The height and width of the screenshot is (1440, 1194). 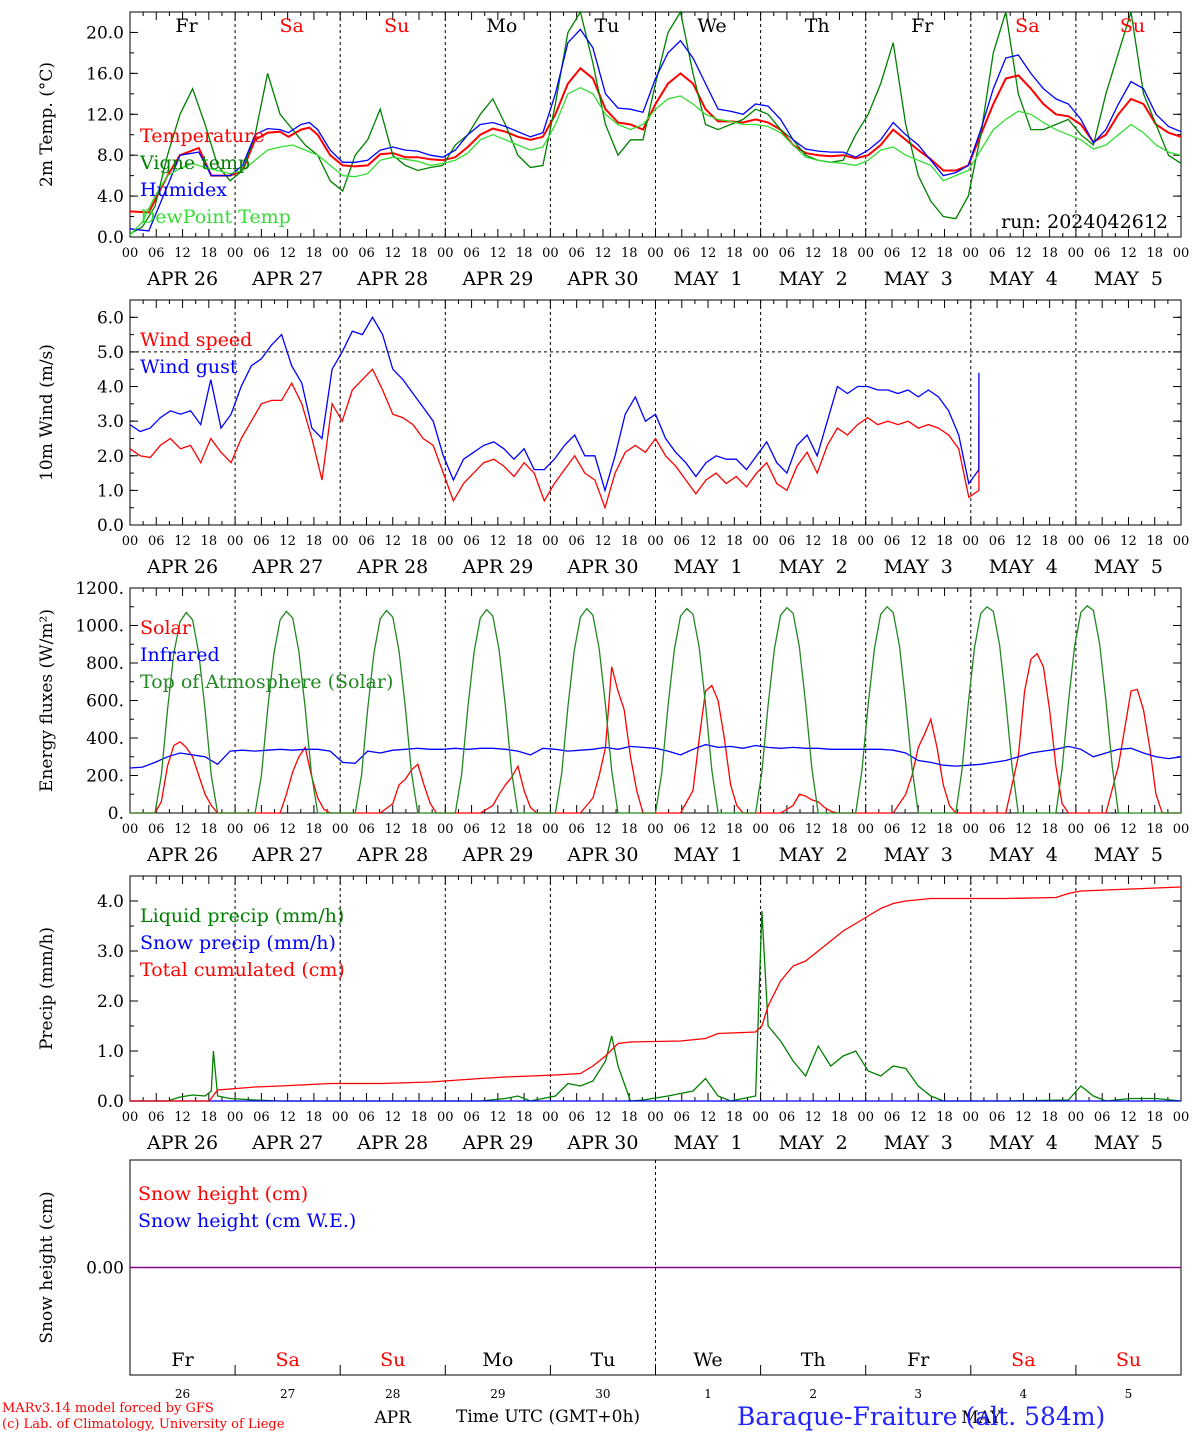 What do you see at coordinates (242, 970) in the screenshot?
I see `legend-entry: Total cumulated (cm)` at bounding box center [242, 970].